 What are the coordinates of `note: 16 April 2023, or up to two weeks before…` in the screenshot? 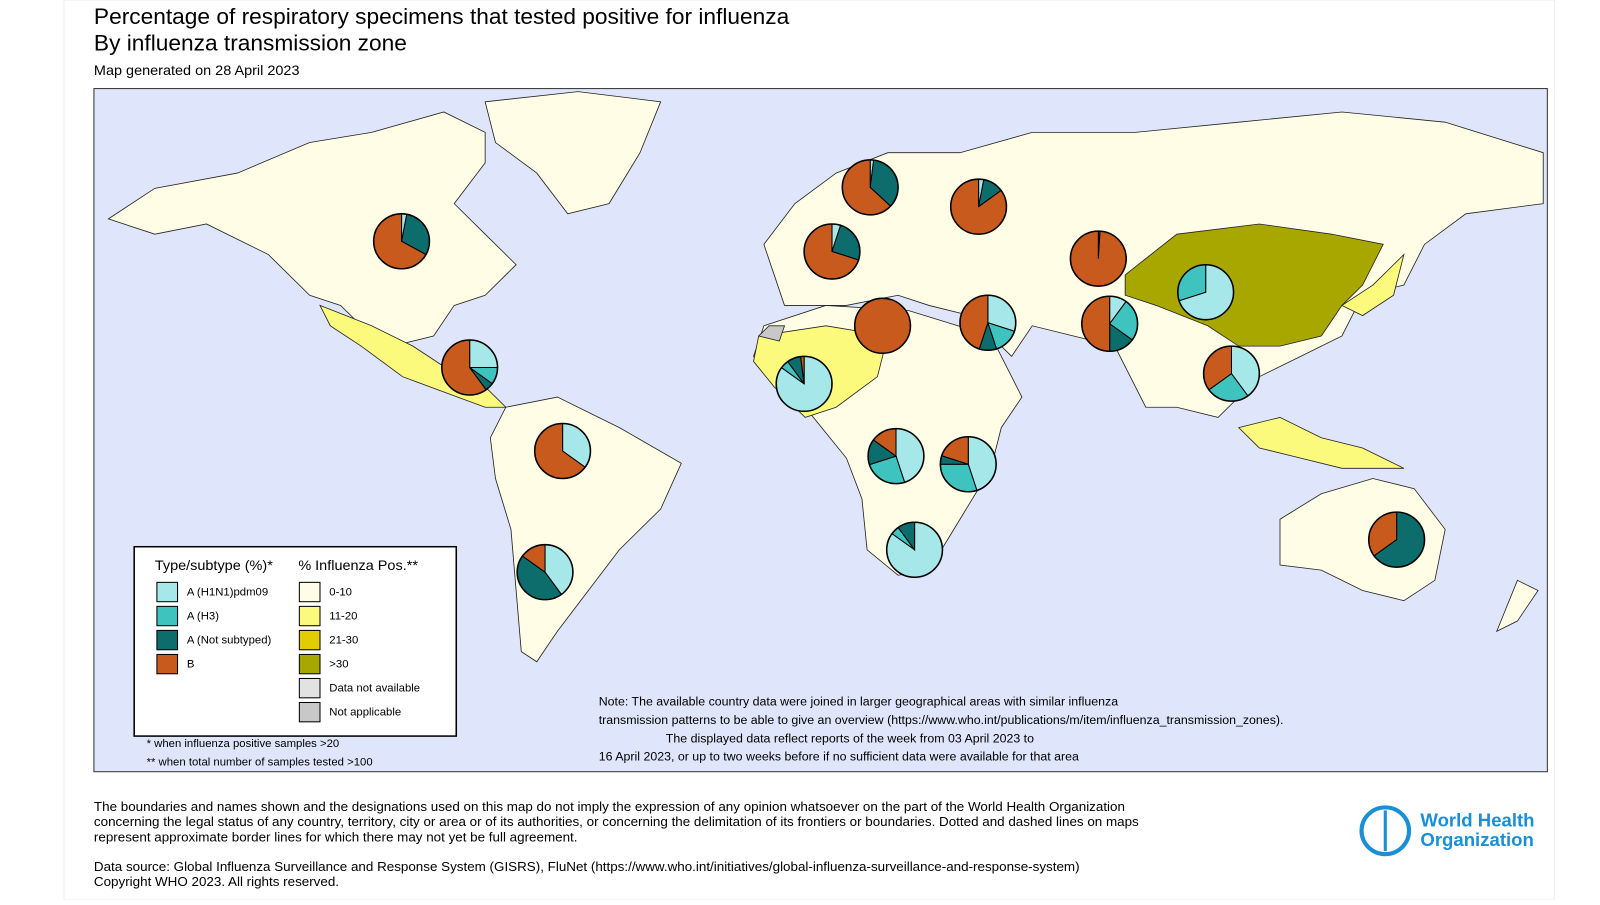 It's located at (839, 757).